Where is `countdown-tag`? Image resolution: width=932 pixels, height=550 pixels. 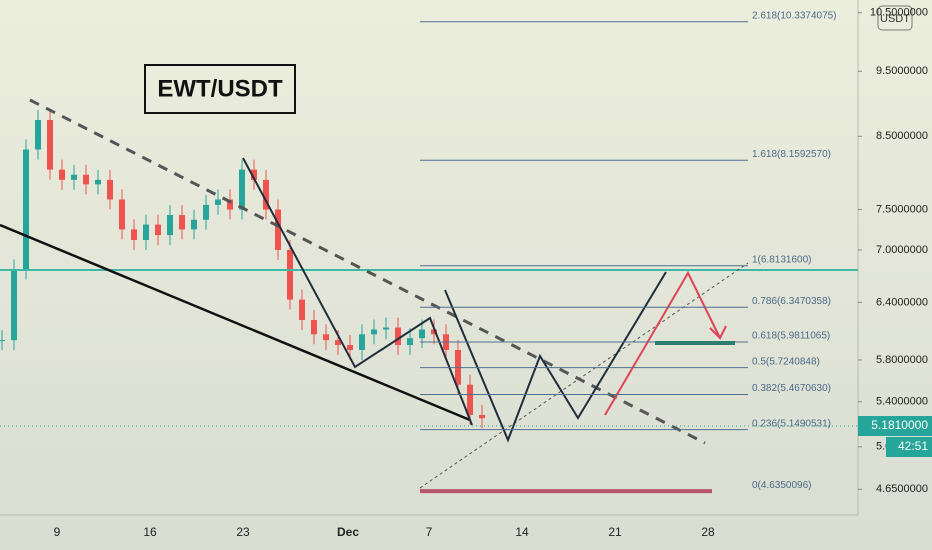
countdown-tag is located at coordinates (909, 447).